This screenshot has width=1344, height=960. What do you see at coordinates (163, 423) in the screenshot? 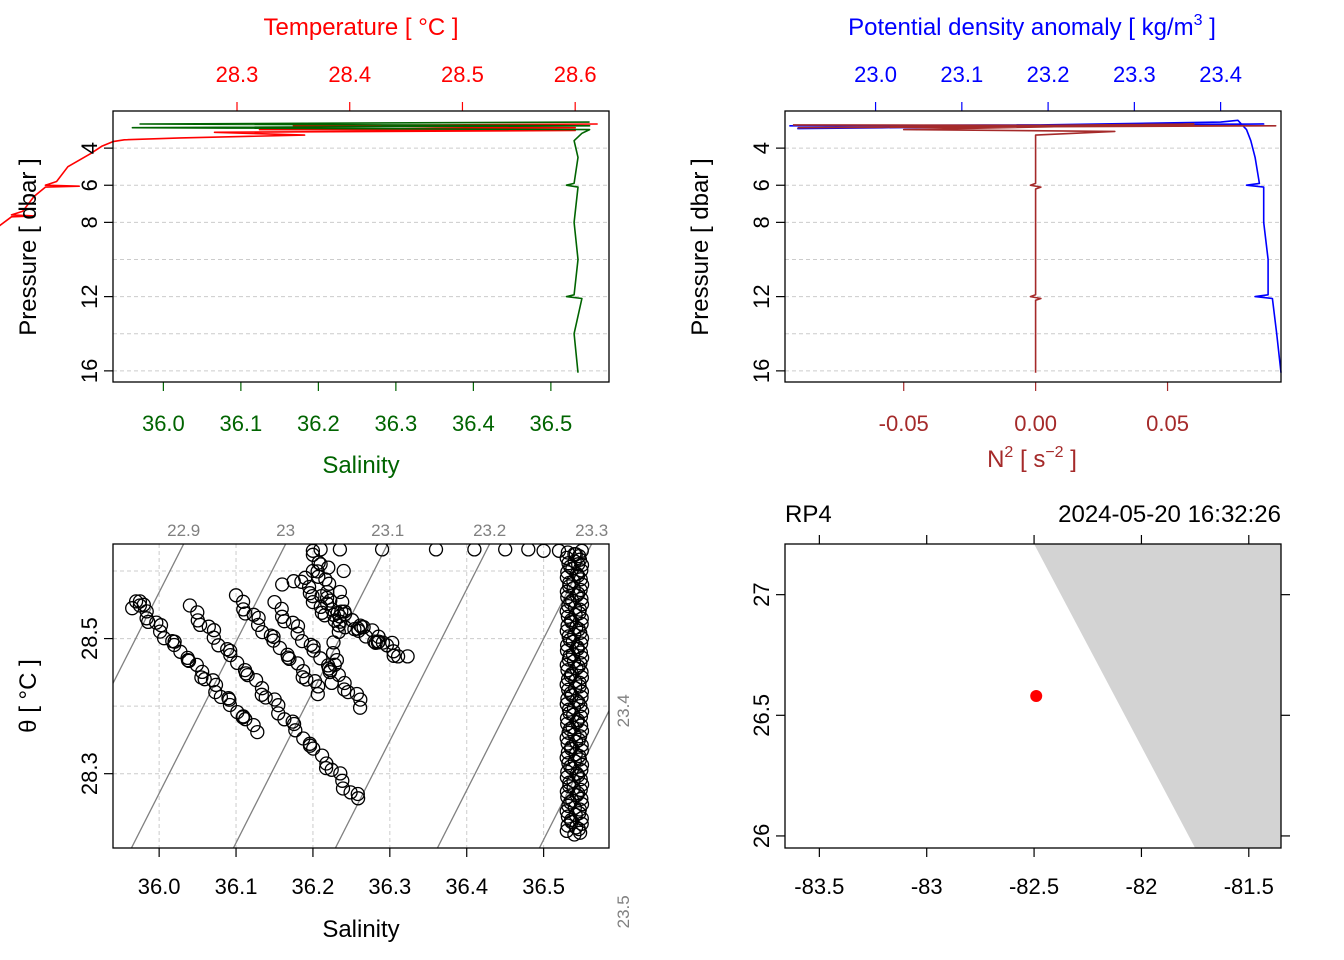
I see `bottom-axis-tick-label: 36.0` at bounding box center [163, 423].